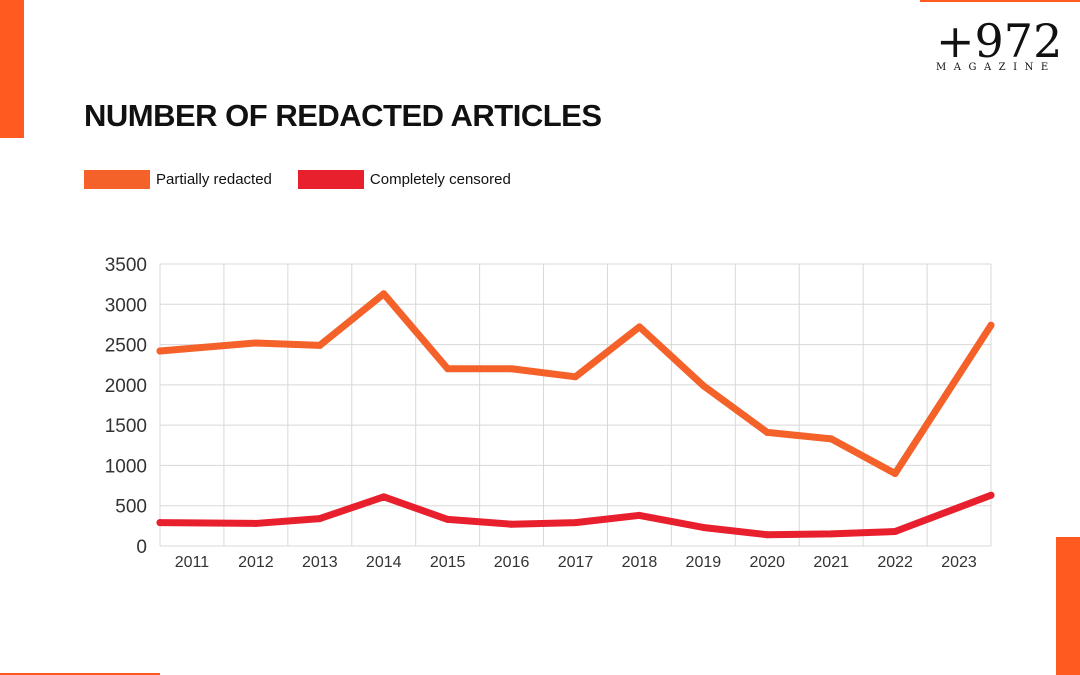 The height and width of the screenshot is (675, 1080). I want to click on y-tick-label: 1000, so click(126, 466).